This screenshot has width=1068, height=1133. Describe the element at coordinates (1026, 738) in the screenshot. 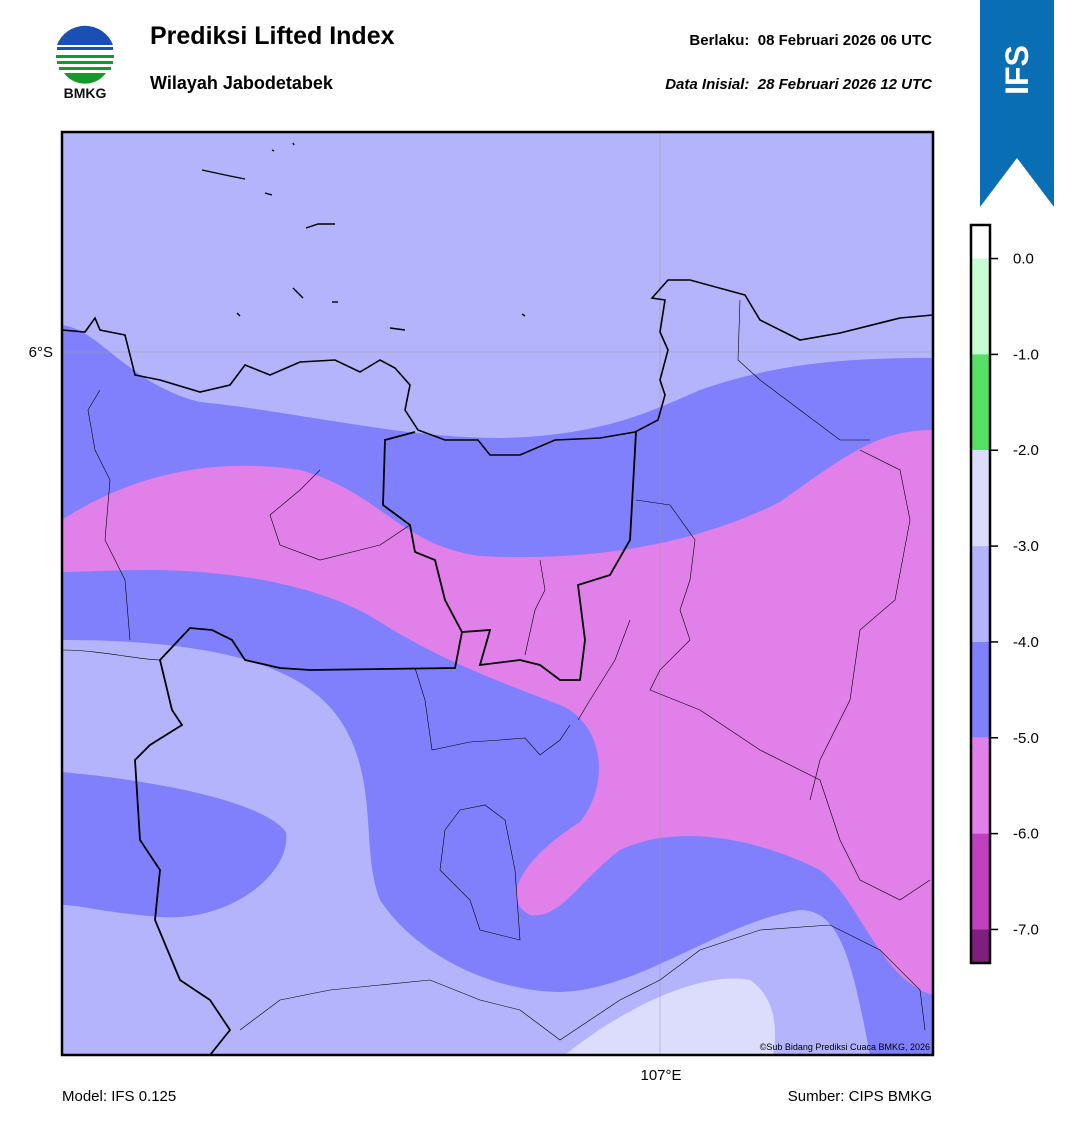

I see `colorbar-tick-label: -5.0` at that location.